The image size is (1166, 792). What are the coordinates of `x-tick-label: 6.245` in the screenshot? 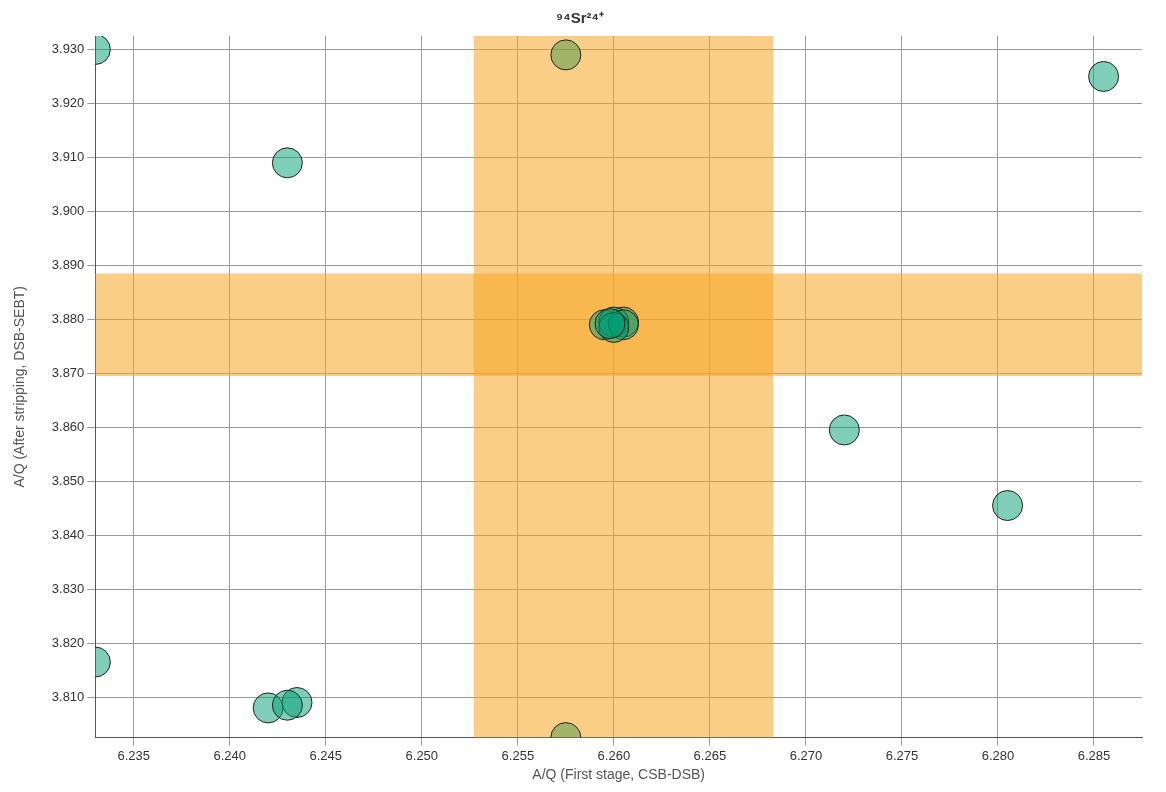 It's located at (326, 755).